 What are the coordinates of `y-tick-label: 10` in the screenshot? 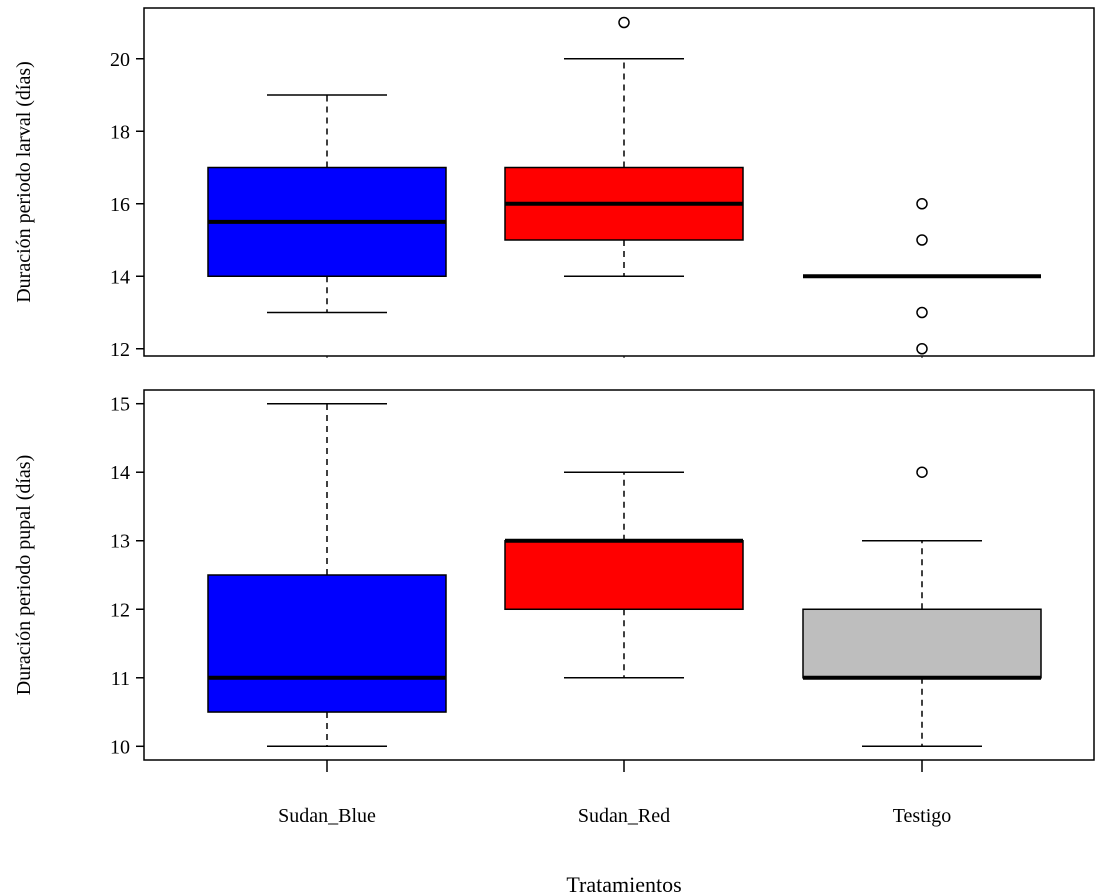 It's located at (120, 747).